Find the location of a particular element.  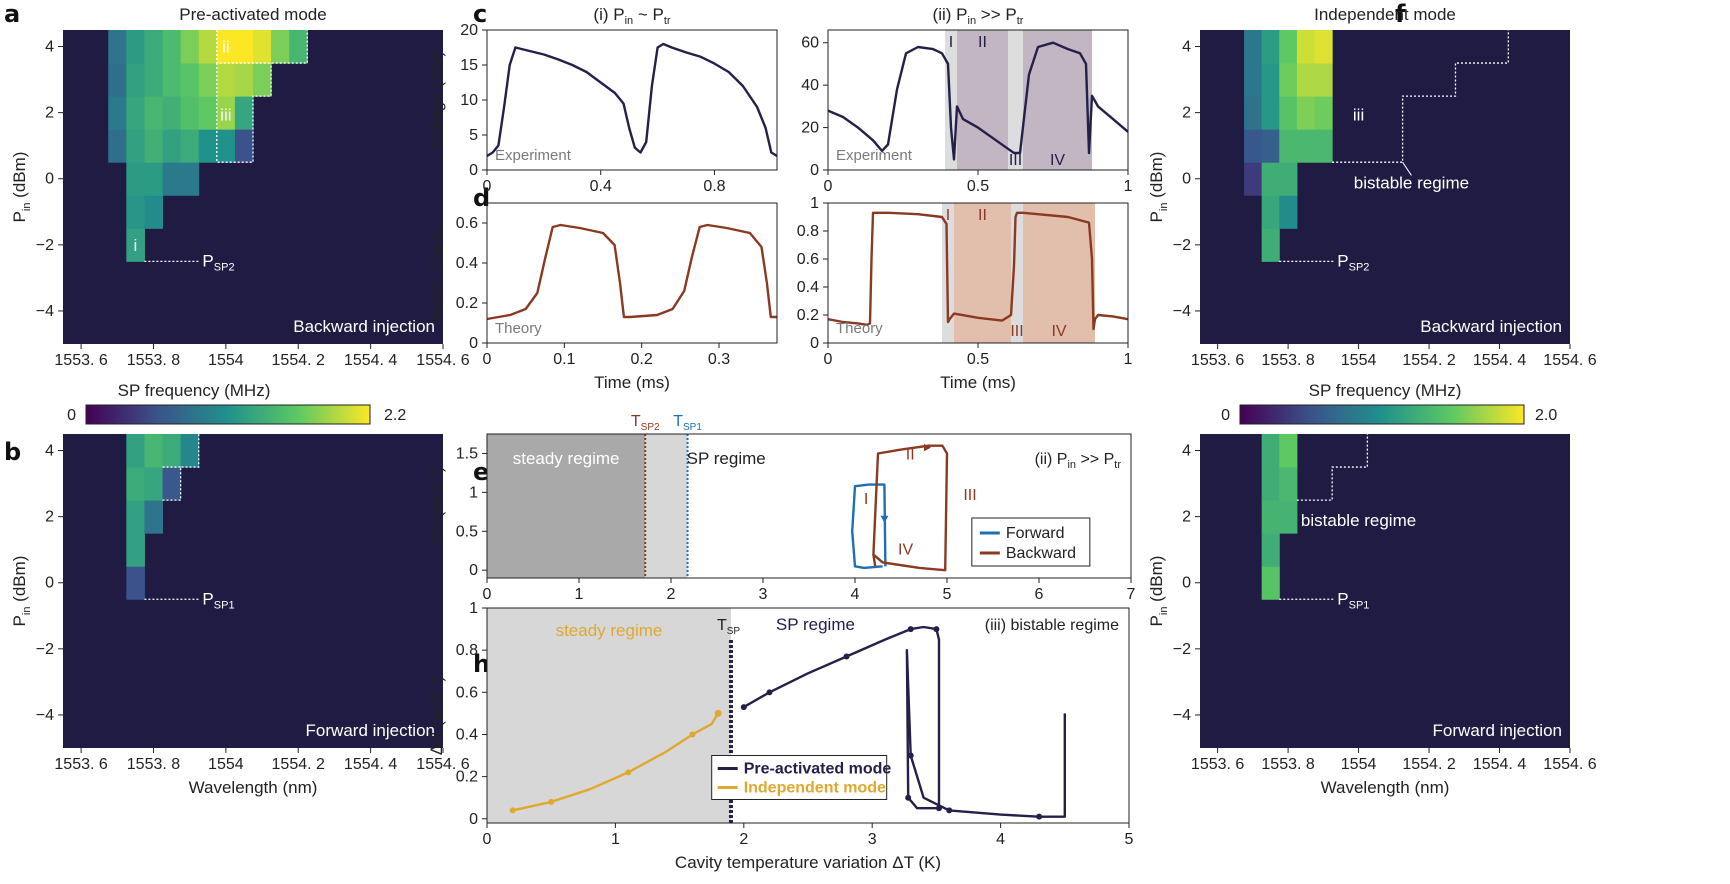

d2-series-line is located at coordinates (978, 271).